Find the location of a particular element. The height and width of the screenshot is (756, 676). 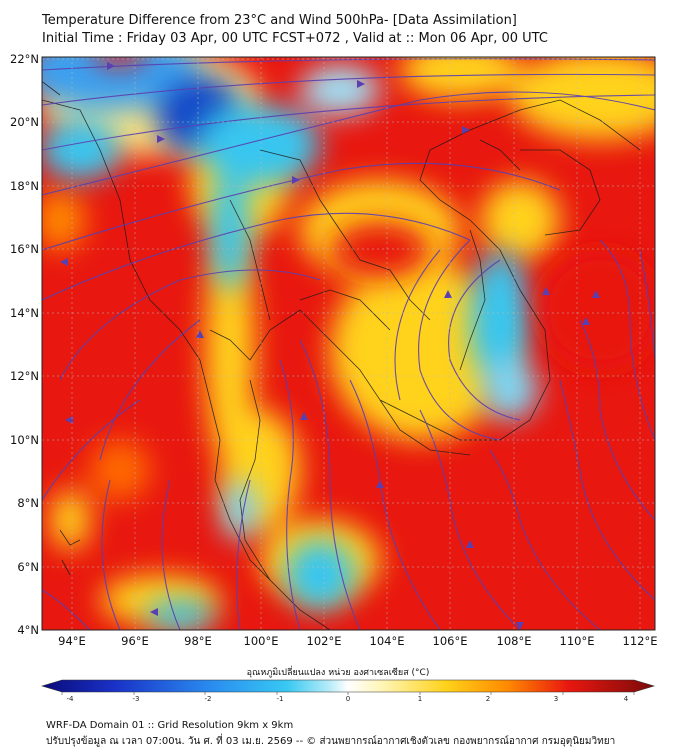

colorbar-ticks is located at coordinates (348, 693).